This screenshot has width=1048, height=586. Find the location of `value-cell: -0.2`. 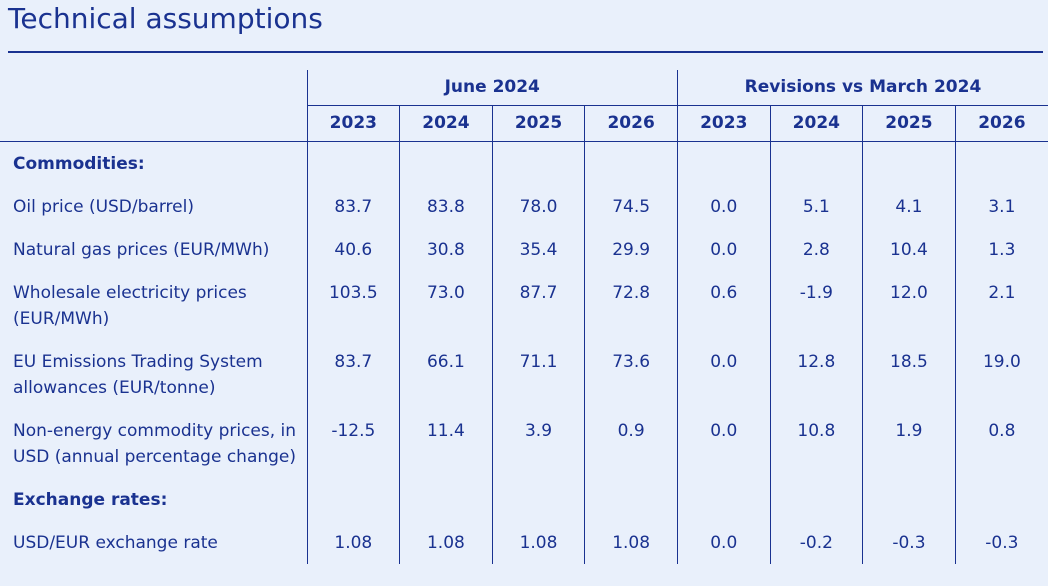

value-cell: -0.2 is located at coordinates (816, 542).